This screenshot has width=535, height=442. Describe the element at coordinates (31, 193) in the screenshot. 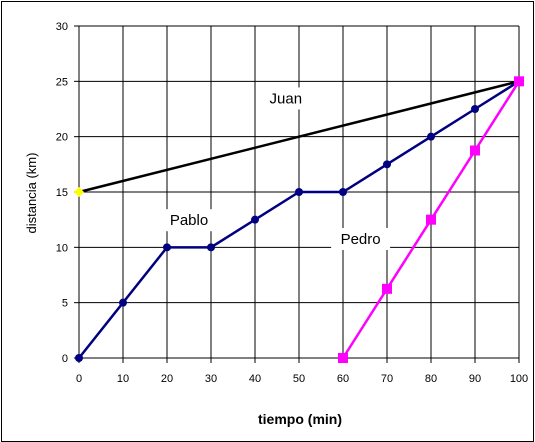

I see `y-axis-title: distancia (km)` at that location.